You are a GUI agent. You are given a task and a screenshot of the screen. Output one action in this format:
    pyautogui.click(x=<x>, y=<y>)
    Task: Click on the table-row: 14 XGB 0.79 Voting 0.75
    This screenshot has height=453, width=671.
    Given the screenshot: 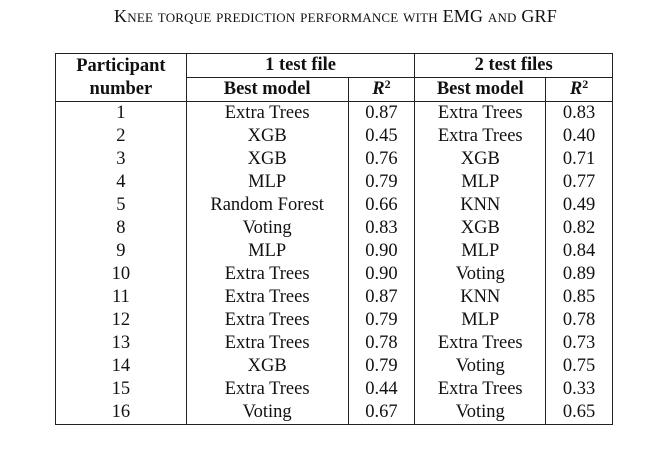 What is the action you would take?
    pyautogui.click(x=334, y=366)
    